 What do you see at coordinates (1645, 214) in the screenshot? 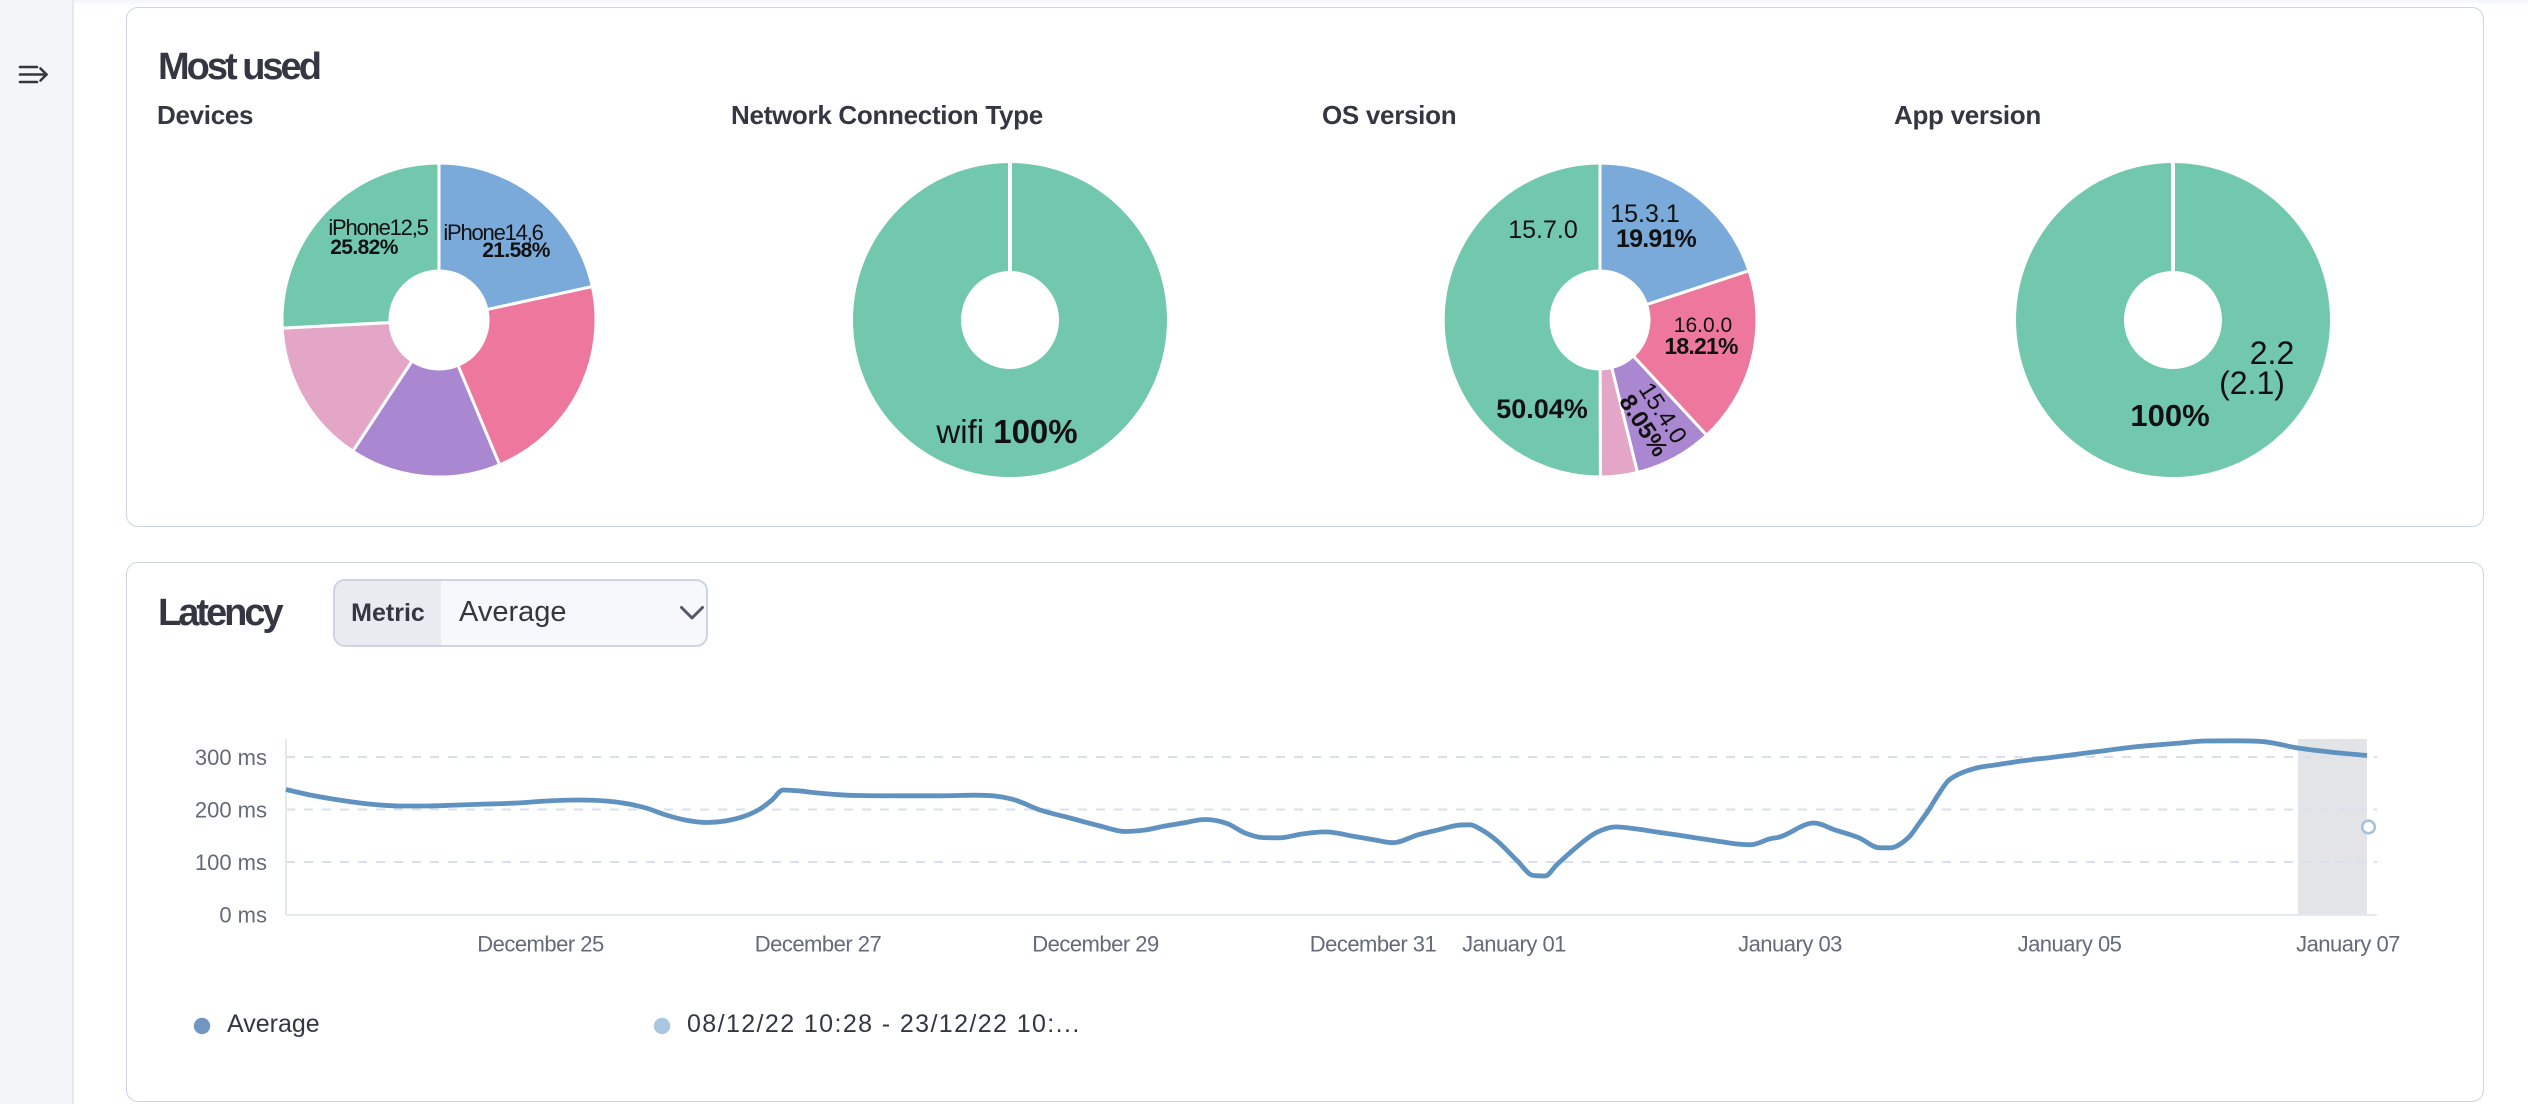
I see `svg-text: 15.3.1` at bounding box center [1645, 214].